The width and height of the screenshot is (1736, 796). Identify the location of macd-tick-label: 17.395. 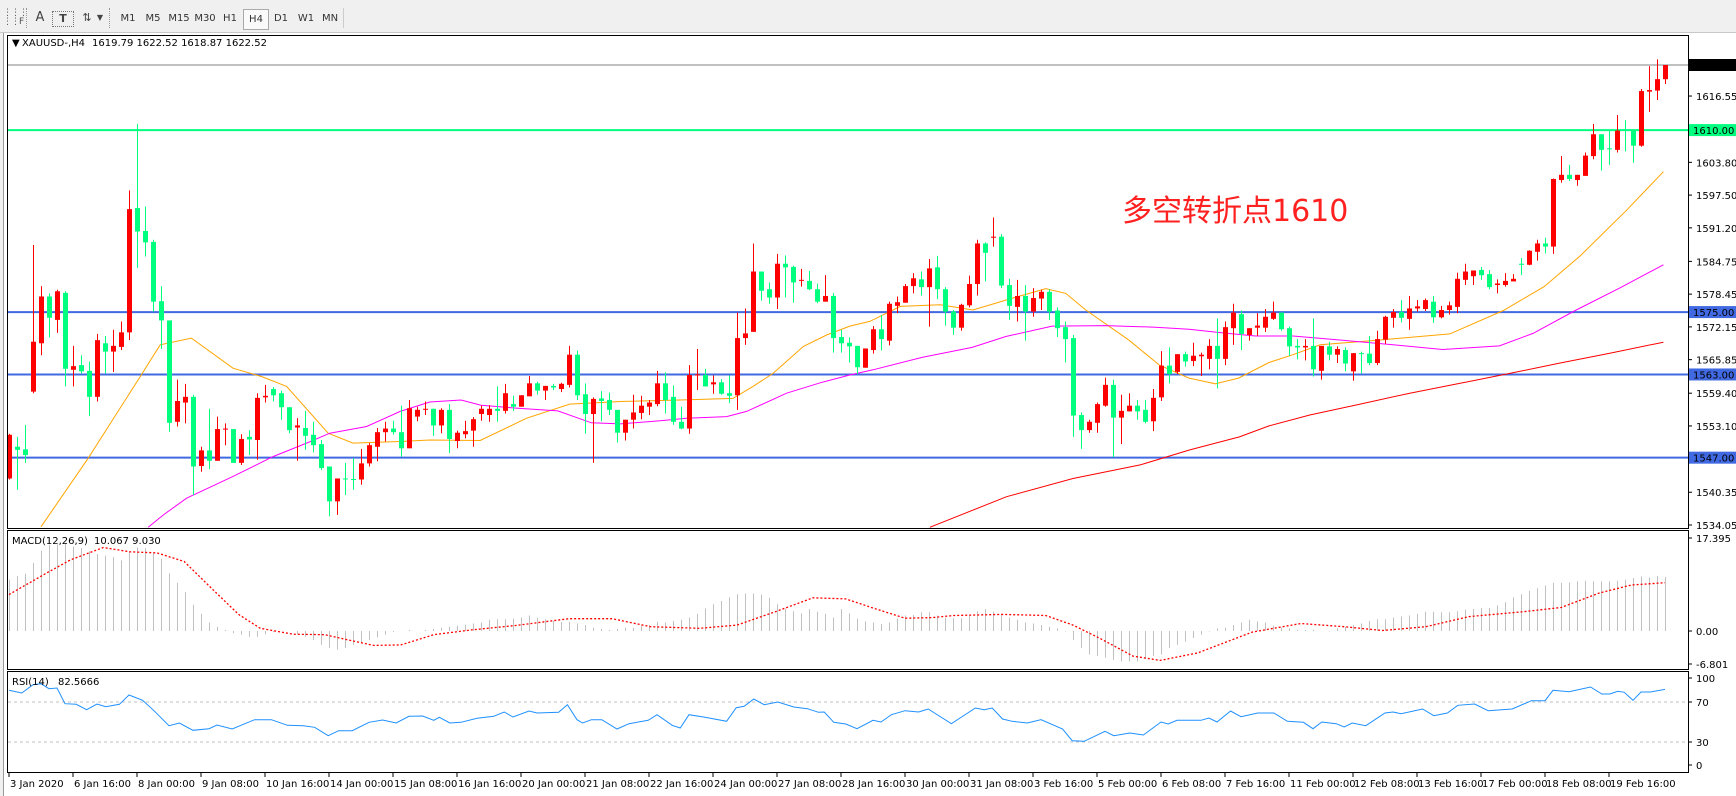
(1713, 539).